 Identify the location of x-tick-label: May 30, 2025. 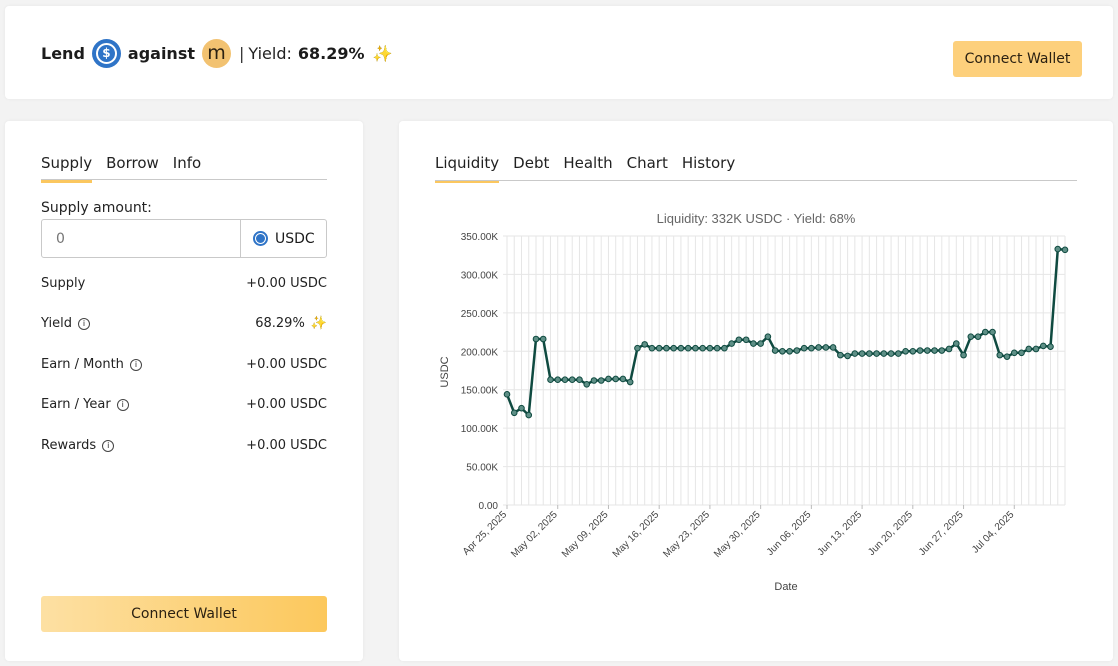
(737, 534).